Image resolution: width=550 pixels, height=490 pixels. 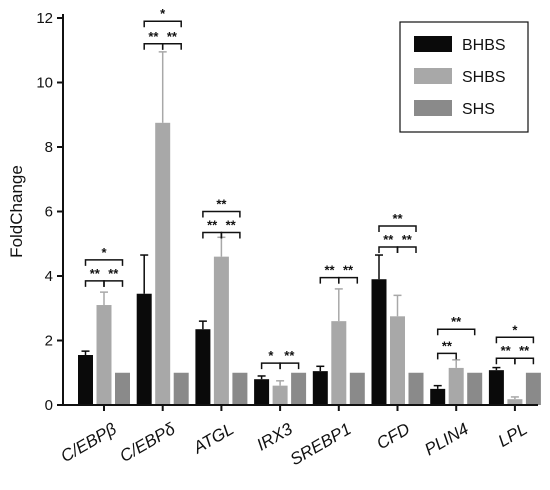 I want to click on y-axis-title: FoldChange, so click(x=16, y=211).